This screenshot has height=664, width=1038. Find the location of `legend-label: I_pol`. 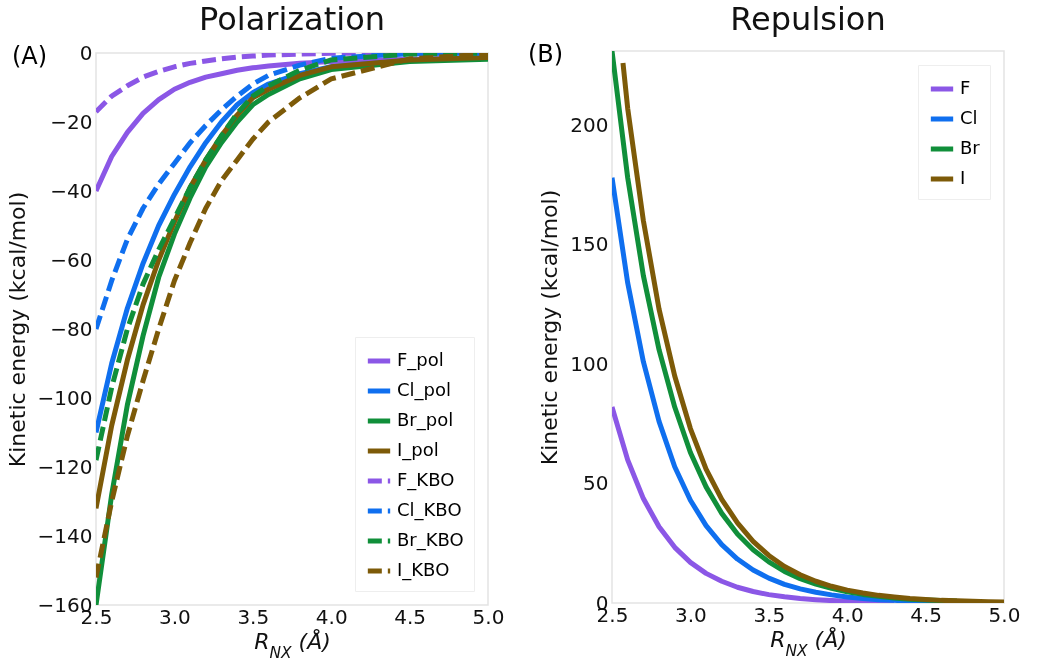

legend-label: I_pol is located at coordinates (418, 450).